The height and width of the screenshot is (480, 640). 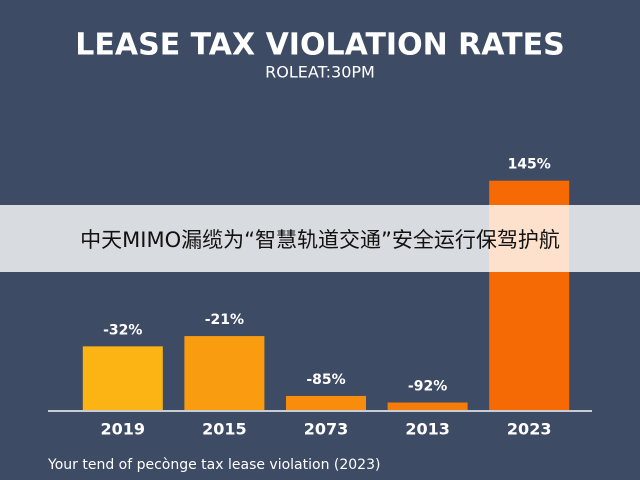 I want to click on data-label: -21%, so click(x=224, y=320).